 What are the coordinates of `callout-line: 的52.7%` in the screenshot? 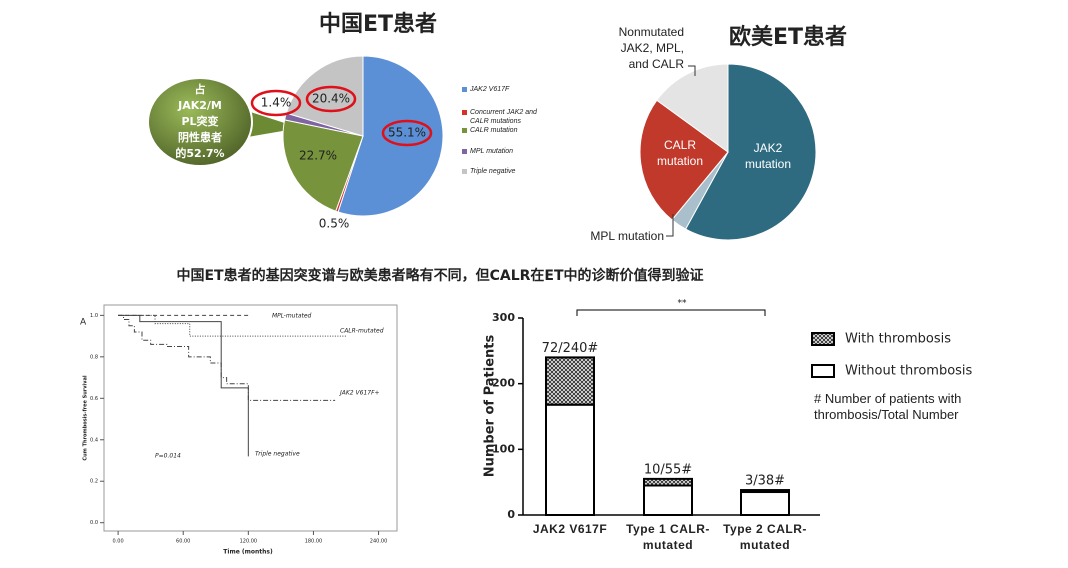 It's located at (199, 153).